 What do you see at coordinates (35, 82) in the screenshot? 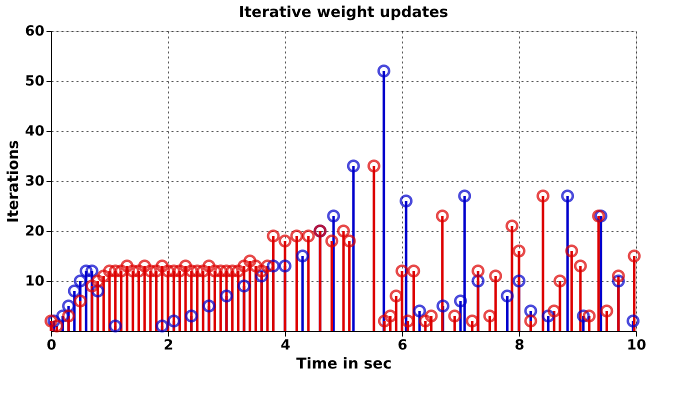
I see `y-tick-label: 50` at bounding box center [35, 82].